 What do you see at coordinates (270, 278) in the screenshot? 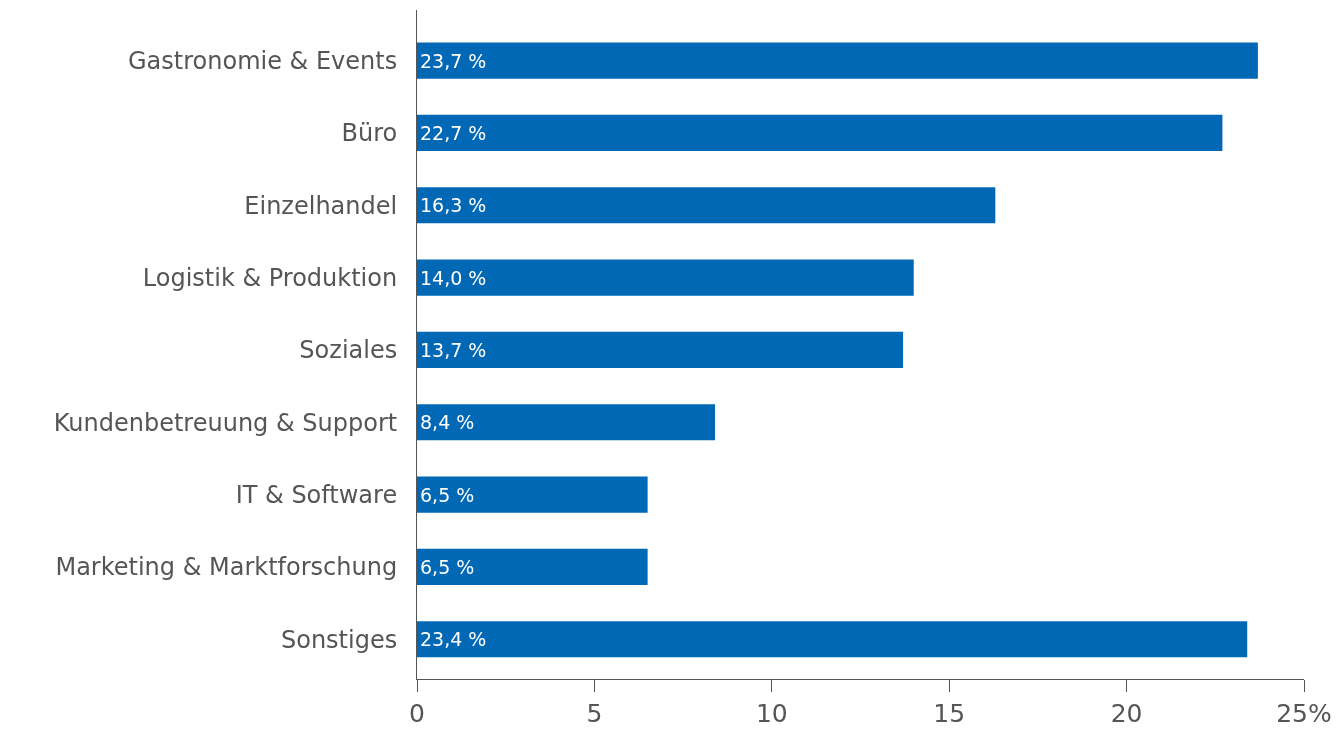
I see `y-tick-label: Logistik & Produktion` at bounding box center [270, 278].